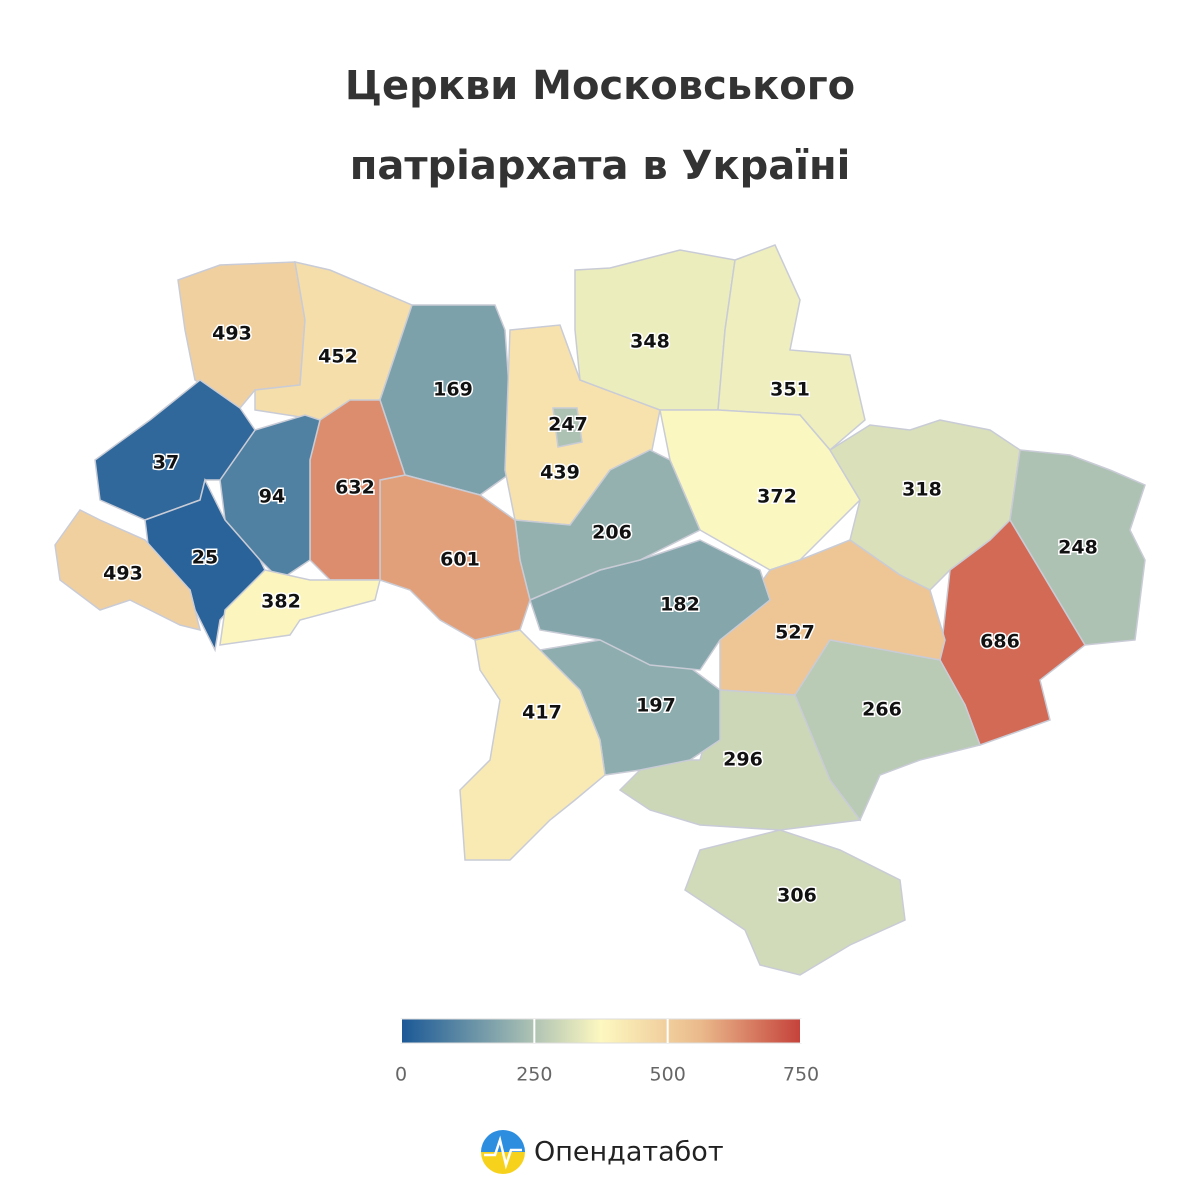 This screenshot has height=1204, width=1200. I want to click on region-value: 382, so click(281, 602).